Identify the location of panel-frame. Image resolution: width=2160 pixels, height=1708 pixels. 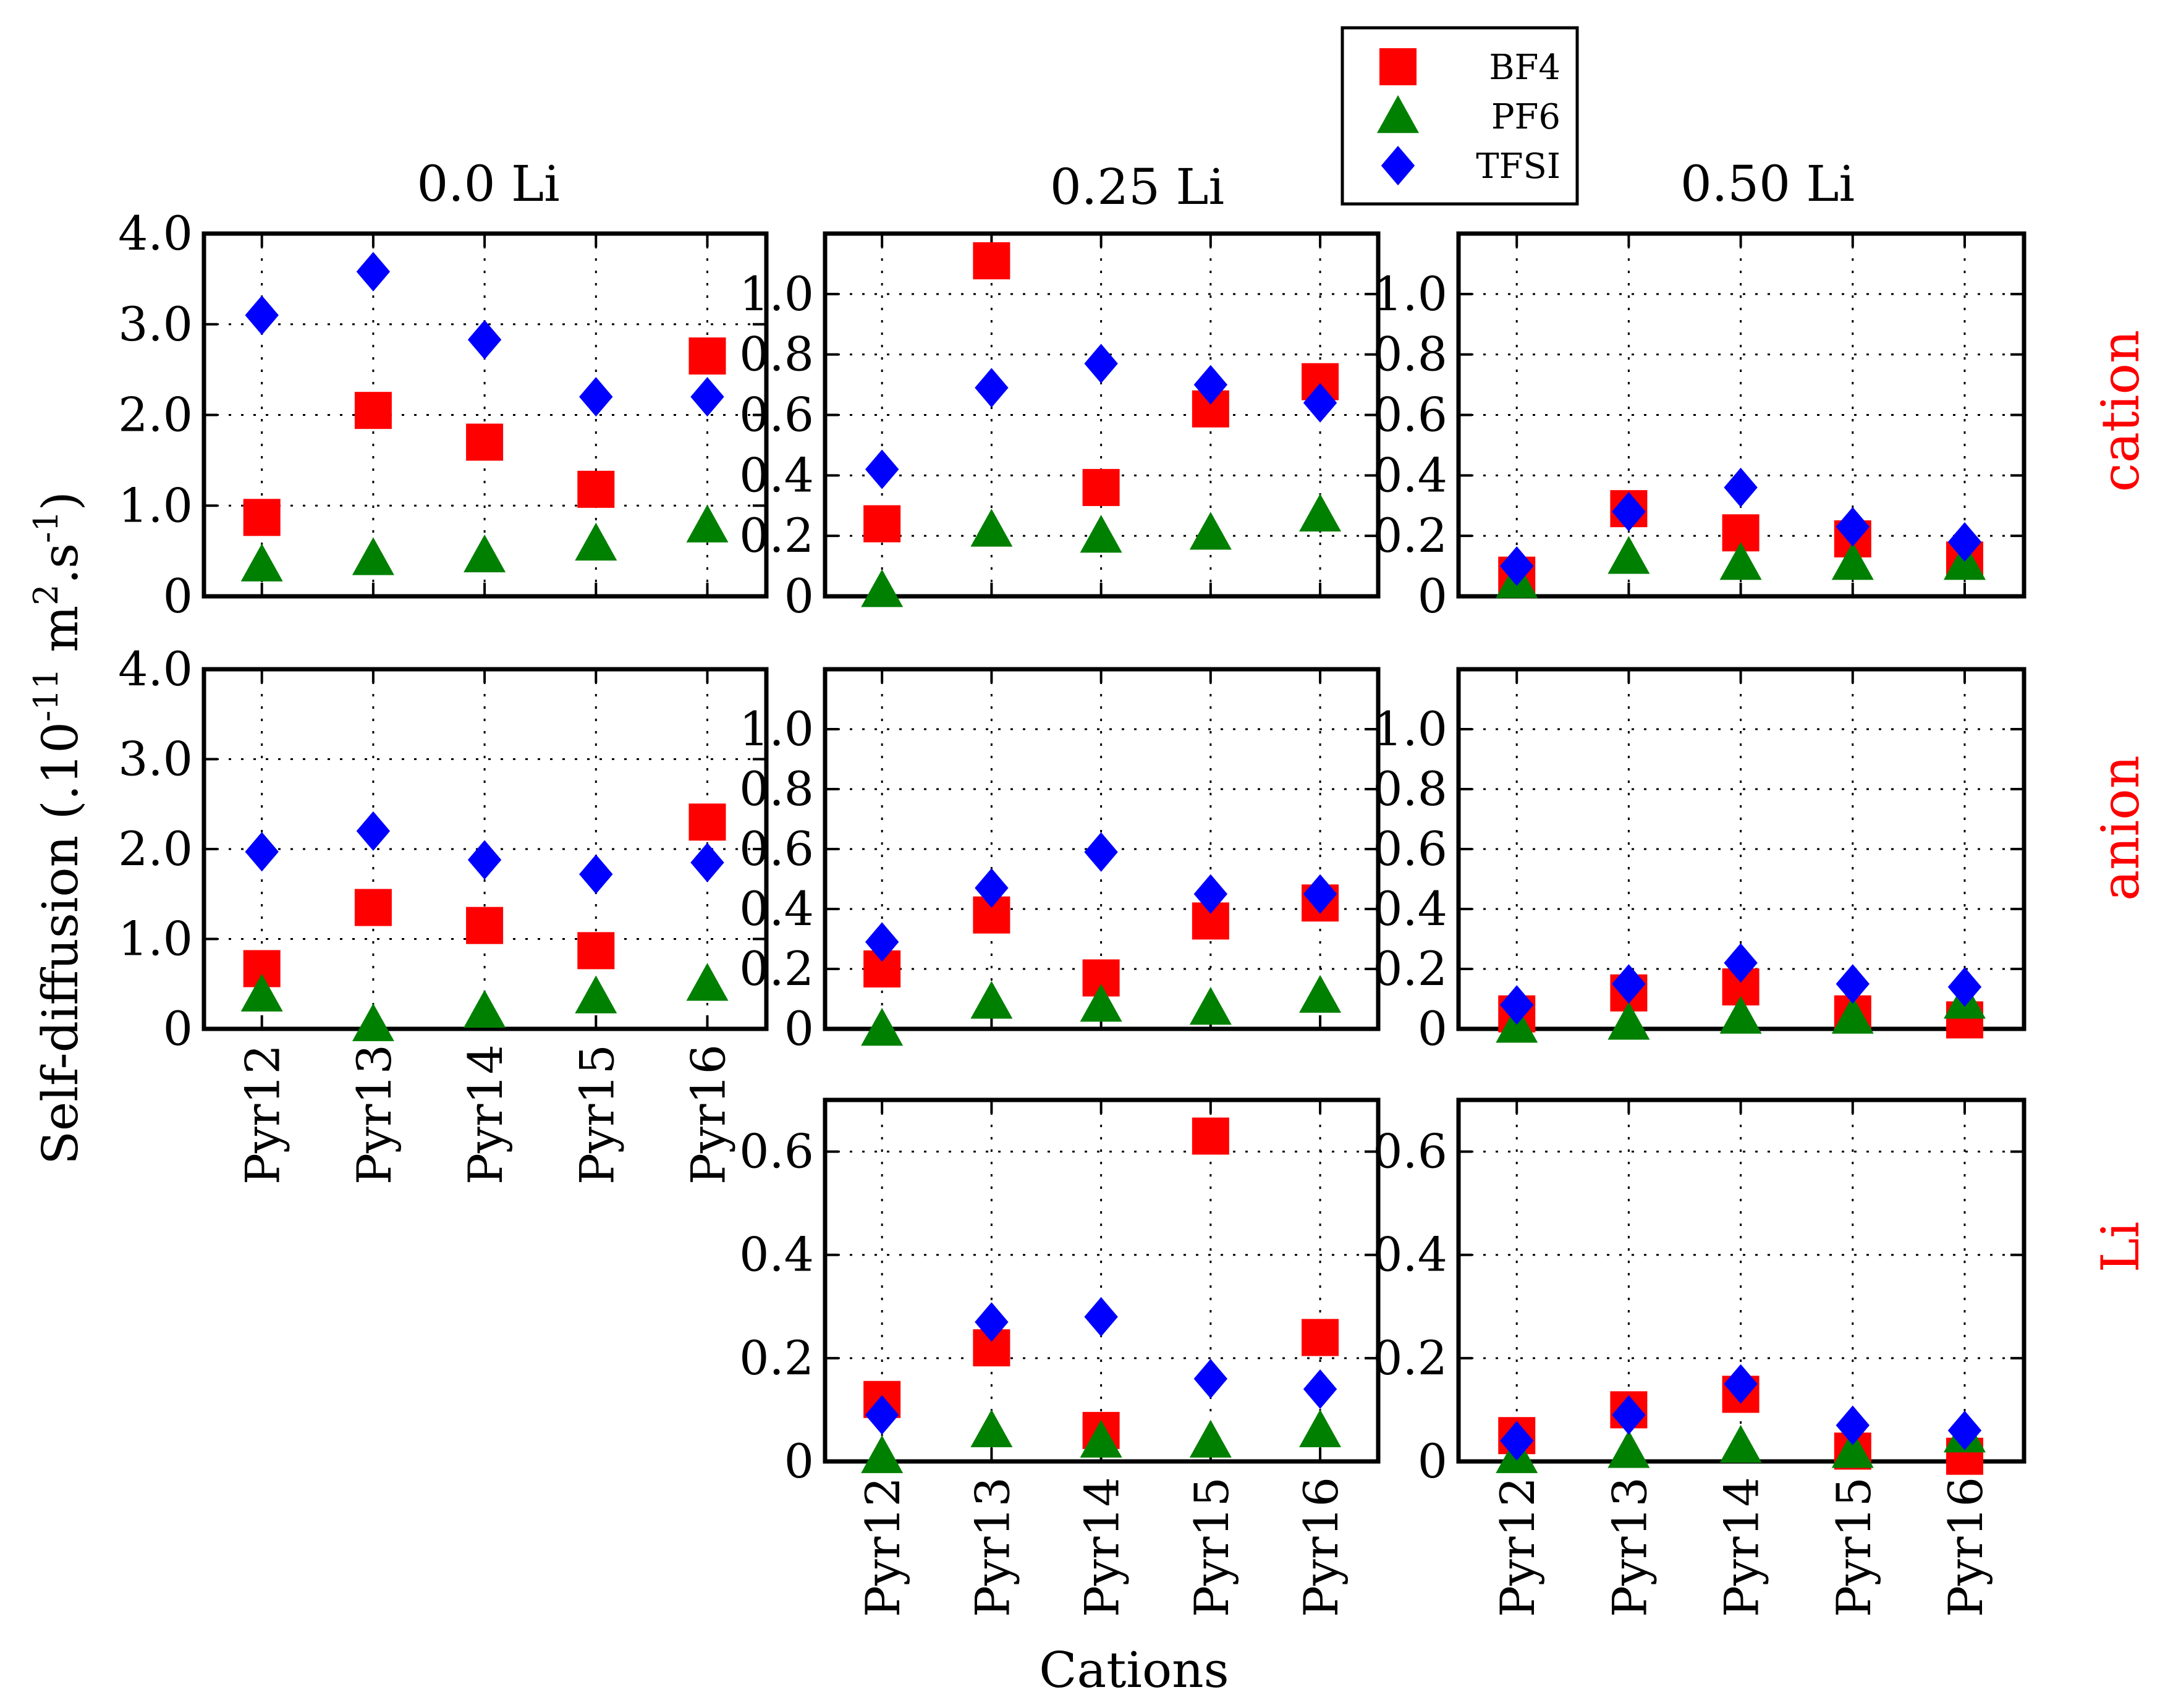
(485, 849).